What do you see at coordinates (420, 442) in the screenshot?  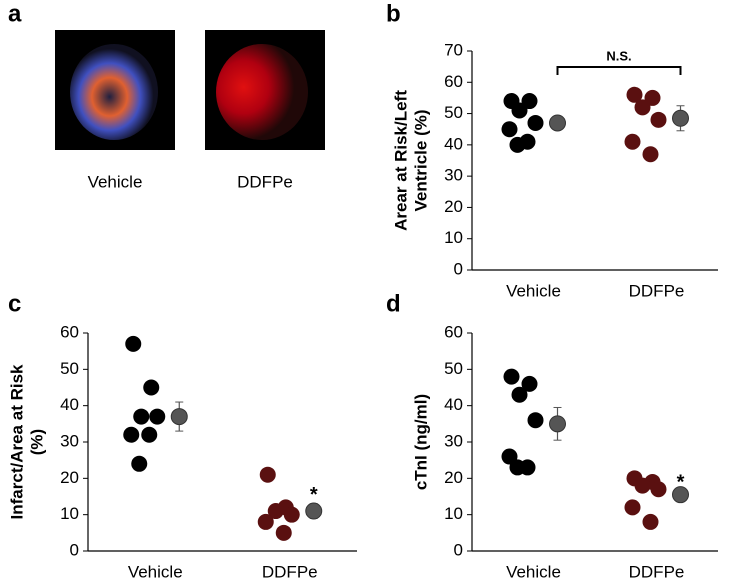 I see `y-axis-label: cTnI (ng/ml)` at bounding box center [420, 442].